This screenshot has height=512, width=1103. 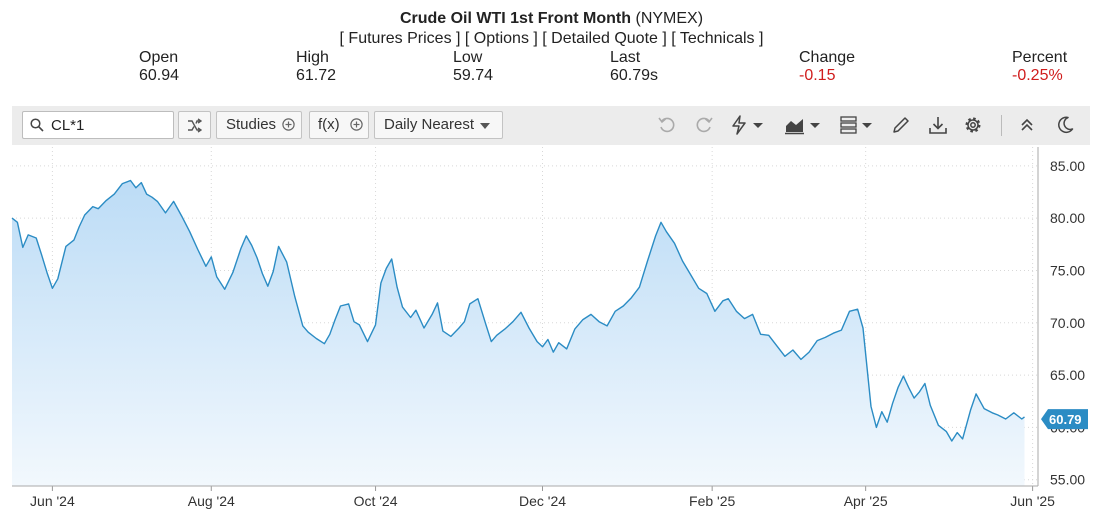 What do you see at coordinates (704, 125) in the screenshot?
I see `redo-icon` at bounding box center [704, 125].